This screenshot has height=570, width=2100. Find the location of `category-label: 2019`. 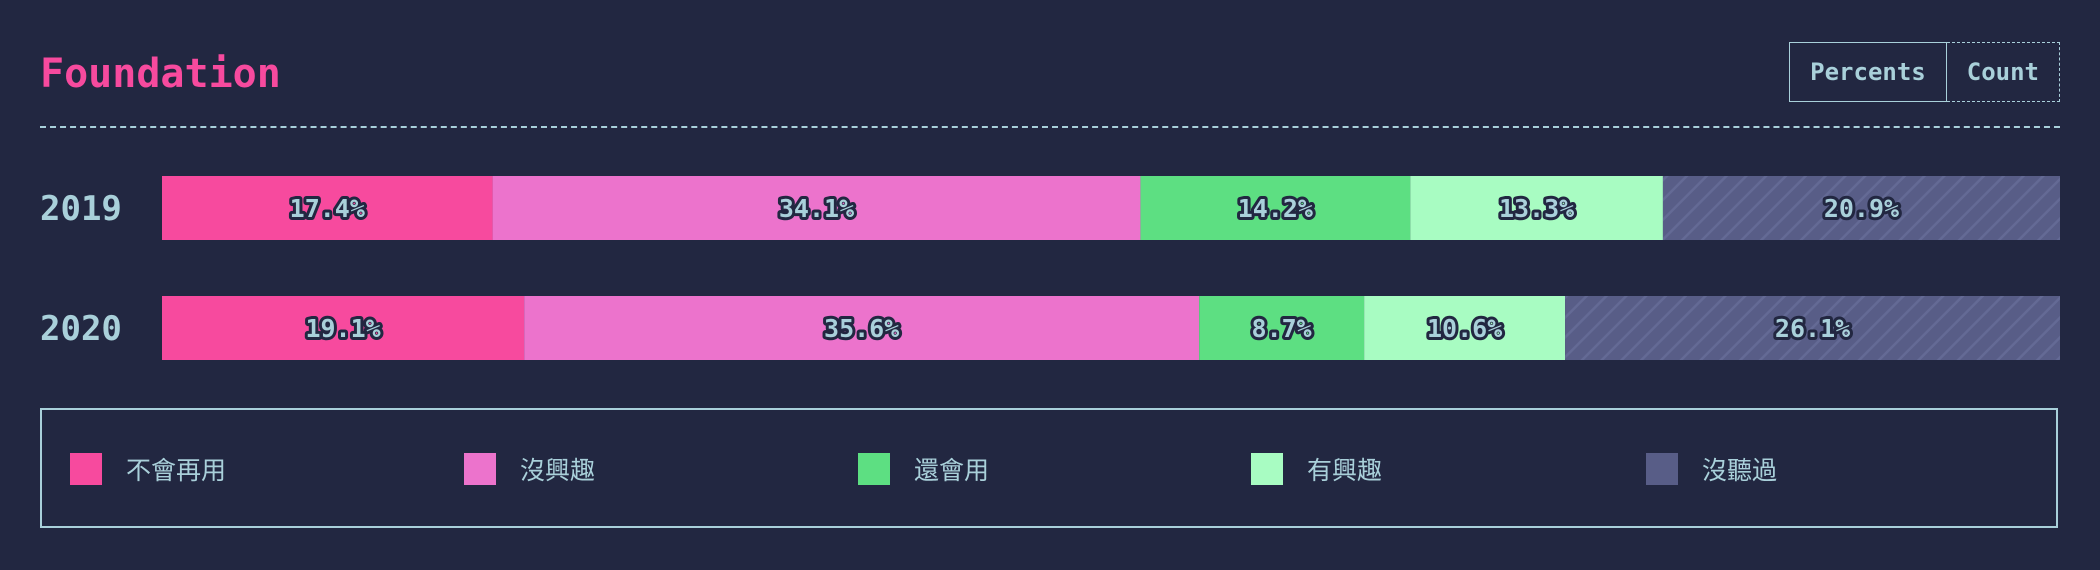

category-label: 2019 is located at coordinates (81, 209).